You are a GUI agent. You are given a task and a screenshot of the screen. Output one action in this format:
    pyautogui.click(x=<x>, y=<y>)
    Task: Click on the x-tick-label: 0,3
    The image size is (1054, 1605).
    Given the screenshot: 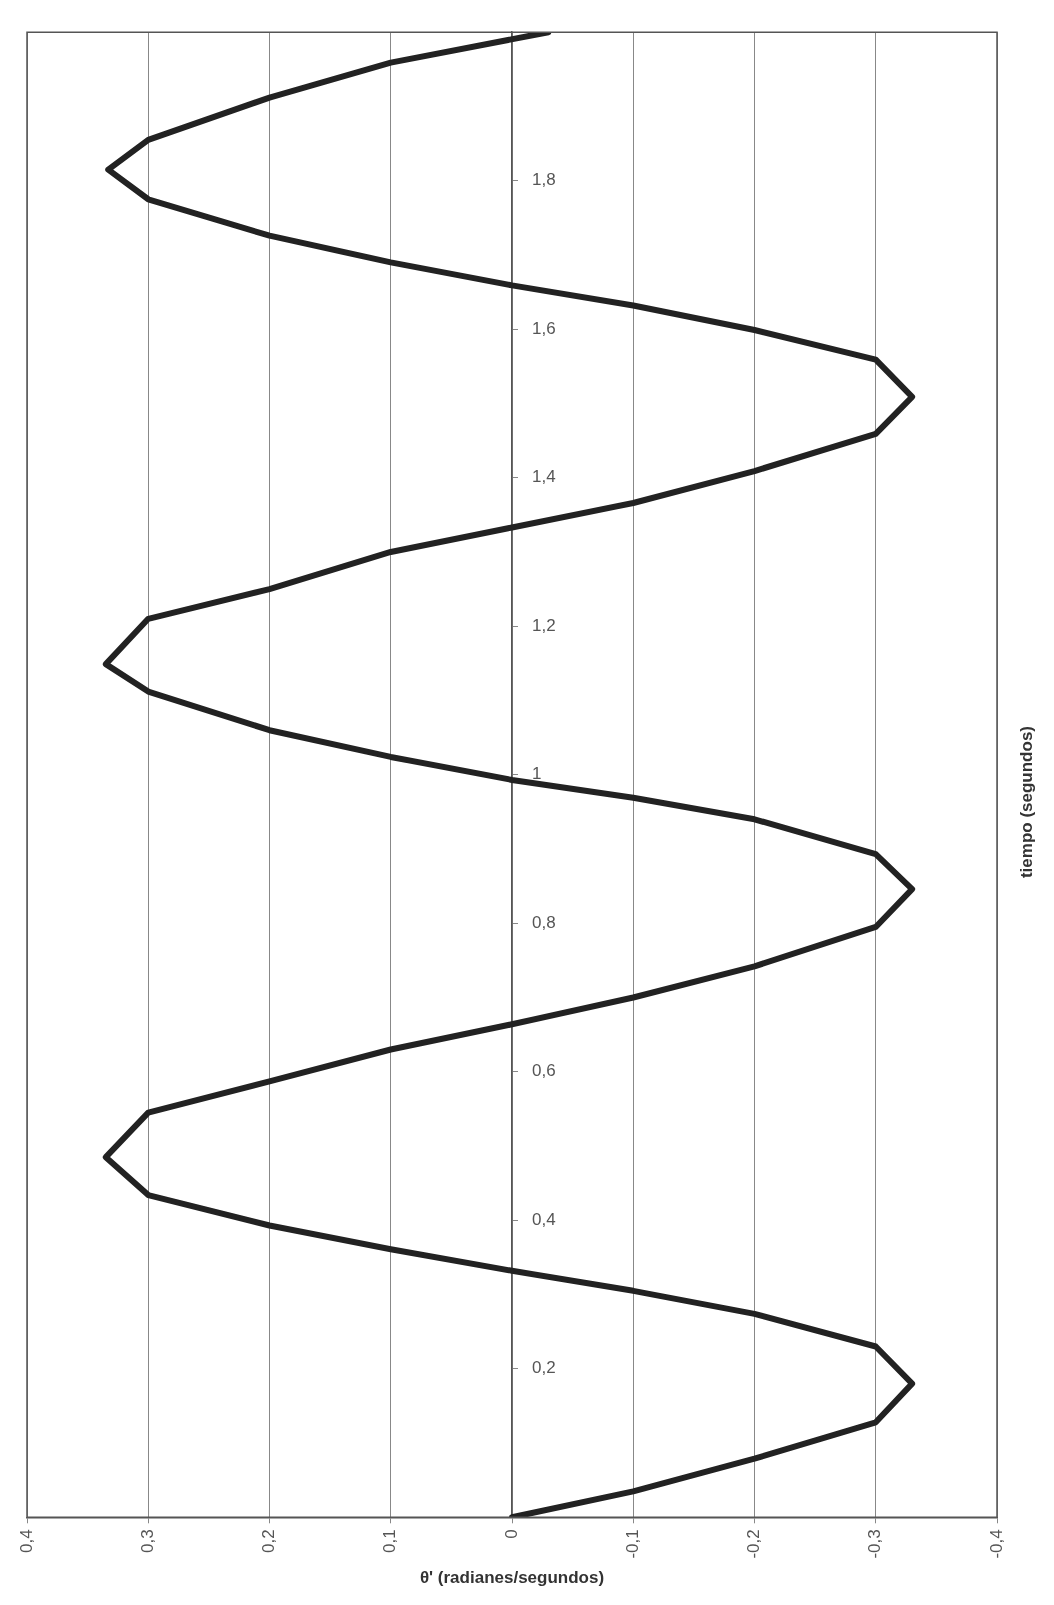 What is the action you would take?
    pyautogui.click(x=147, y=1541)
    